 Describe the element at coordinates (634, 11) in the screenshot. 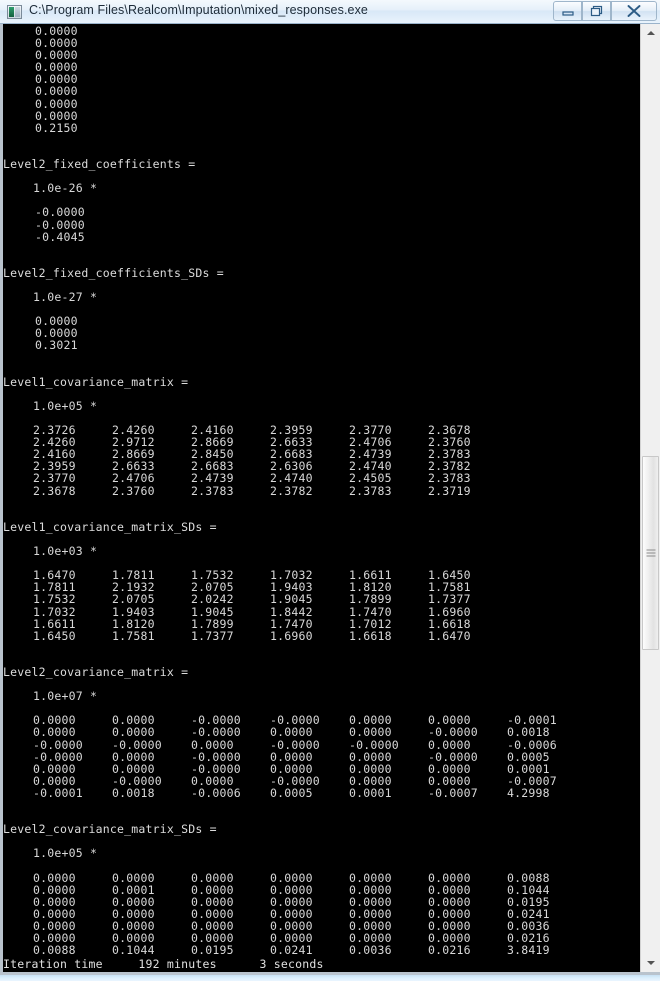

I see `close-button` at that location.